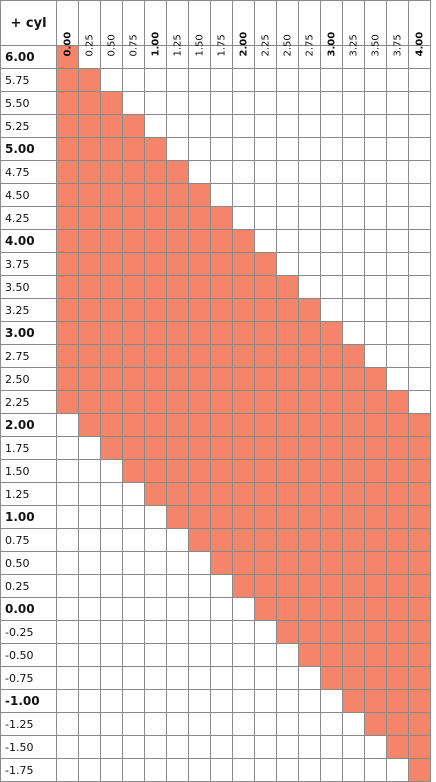 The height and width of the screenshot is (782, 436). What do you see at coordinates (215, 563) in the screenshot?
I see `table-row: 0.50` at bounding box center [215, 563].